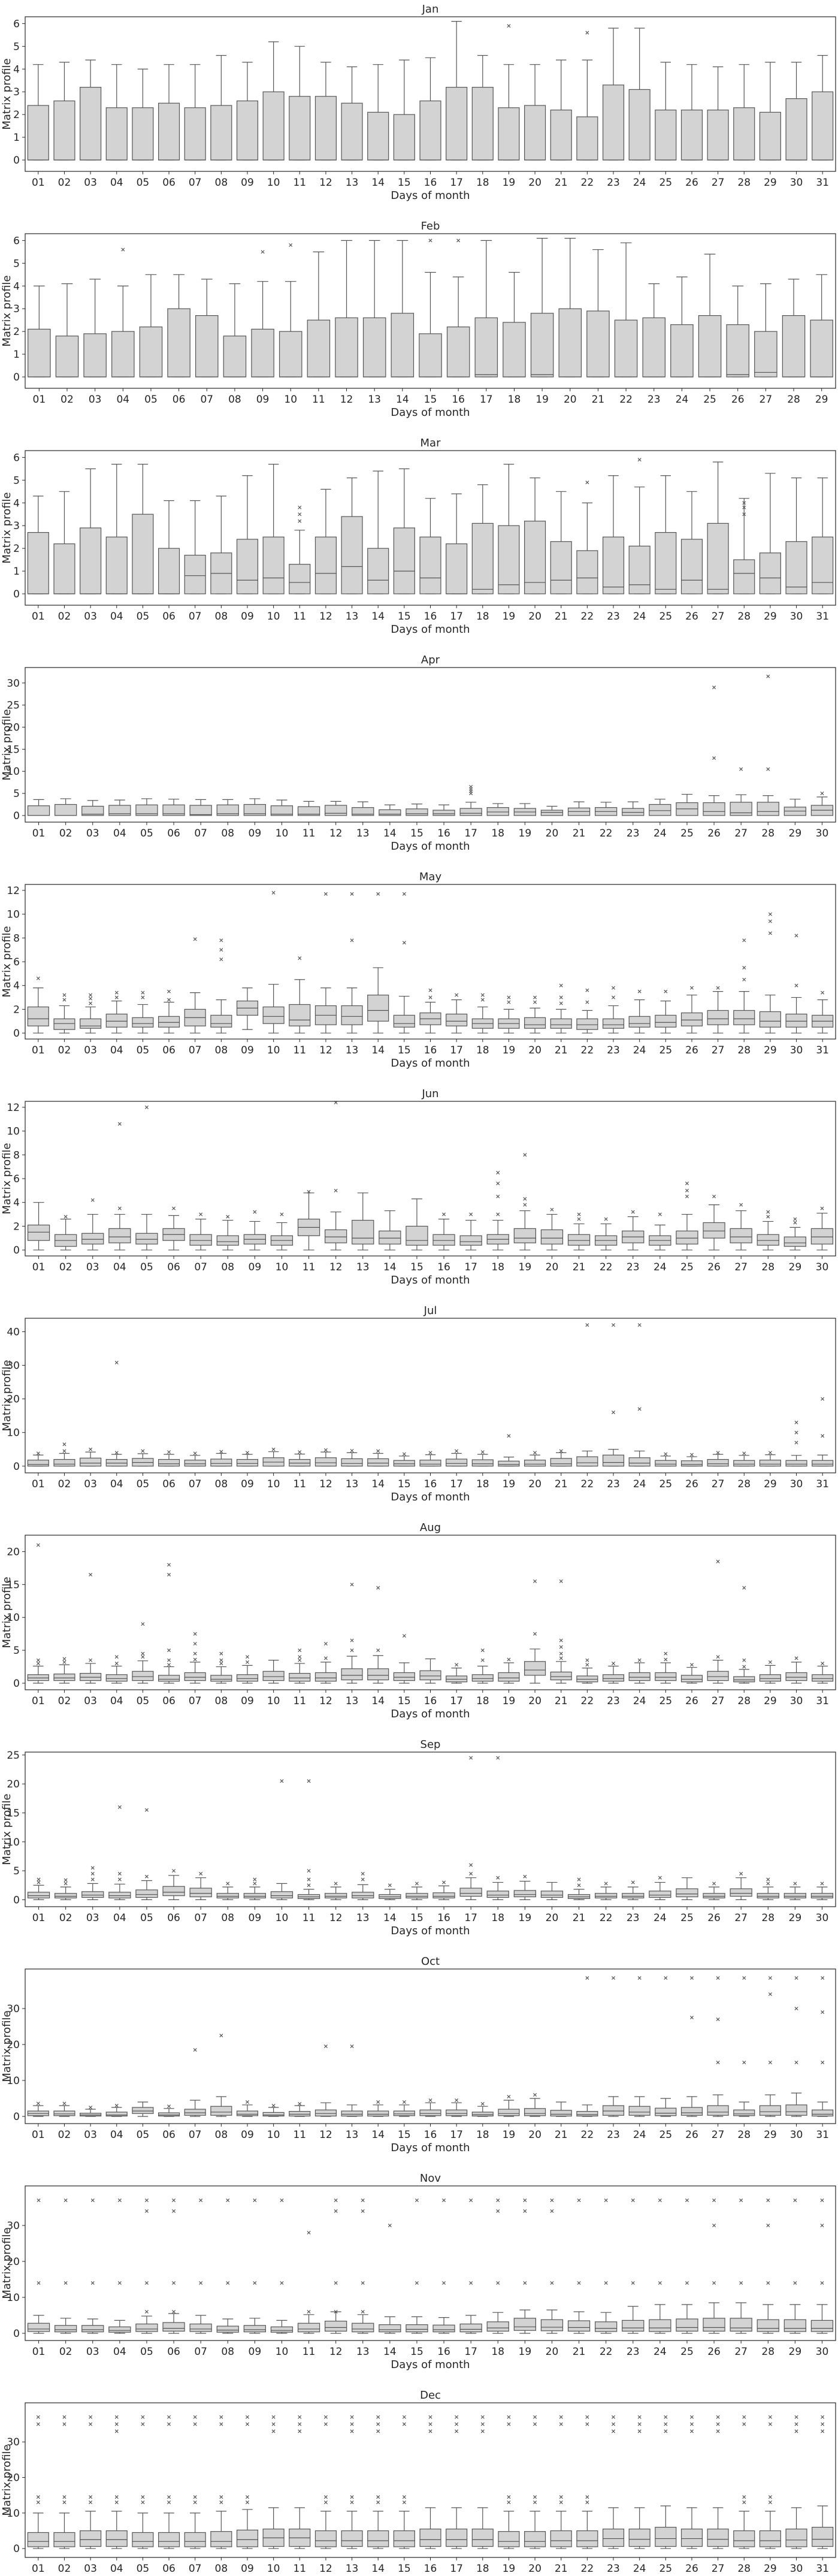  What do you see at coordinates (325, 1484) in the screenshot?
I see `x-tick-label: 12` at bounding box center [325, 1484].